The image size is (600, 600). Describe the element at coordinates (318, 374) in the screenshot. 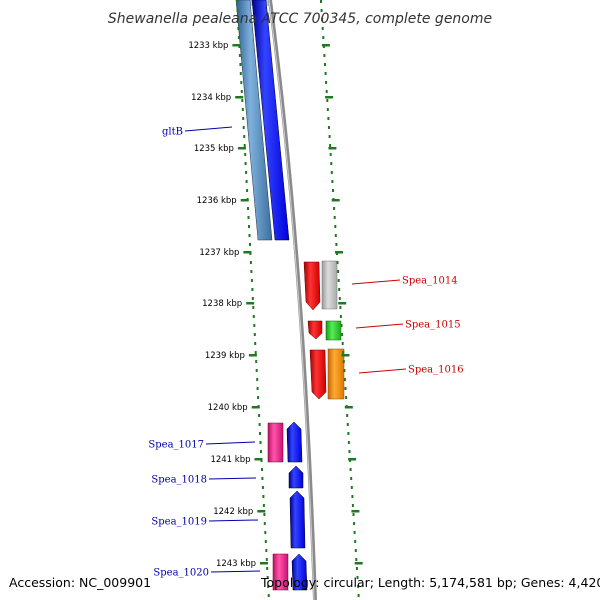

I see `gene-spea1016-cds` at that location.